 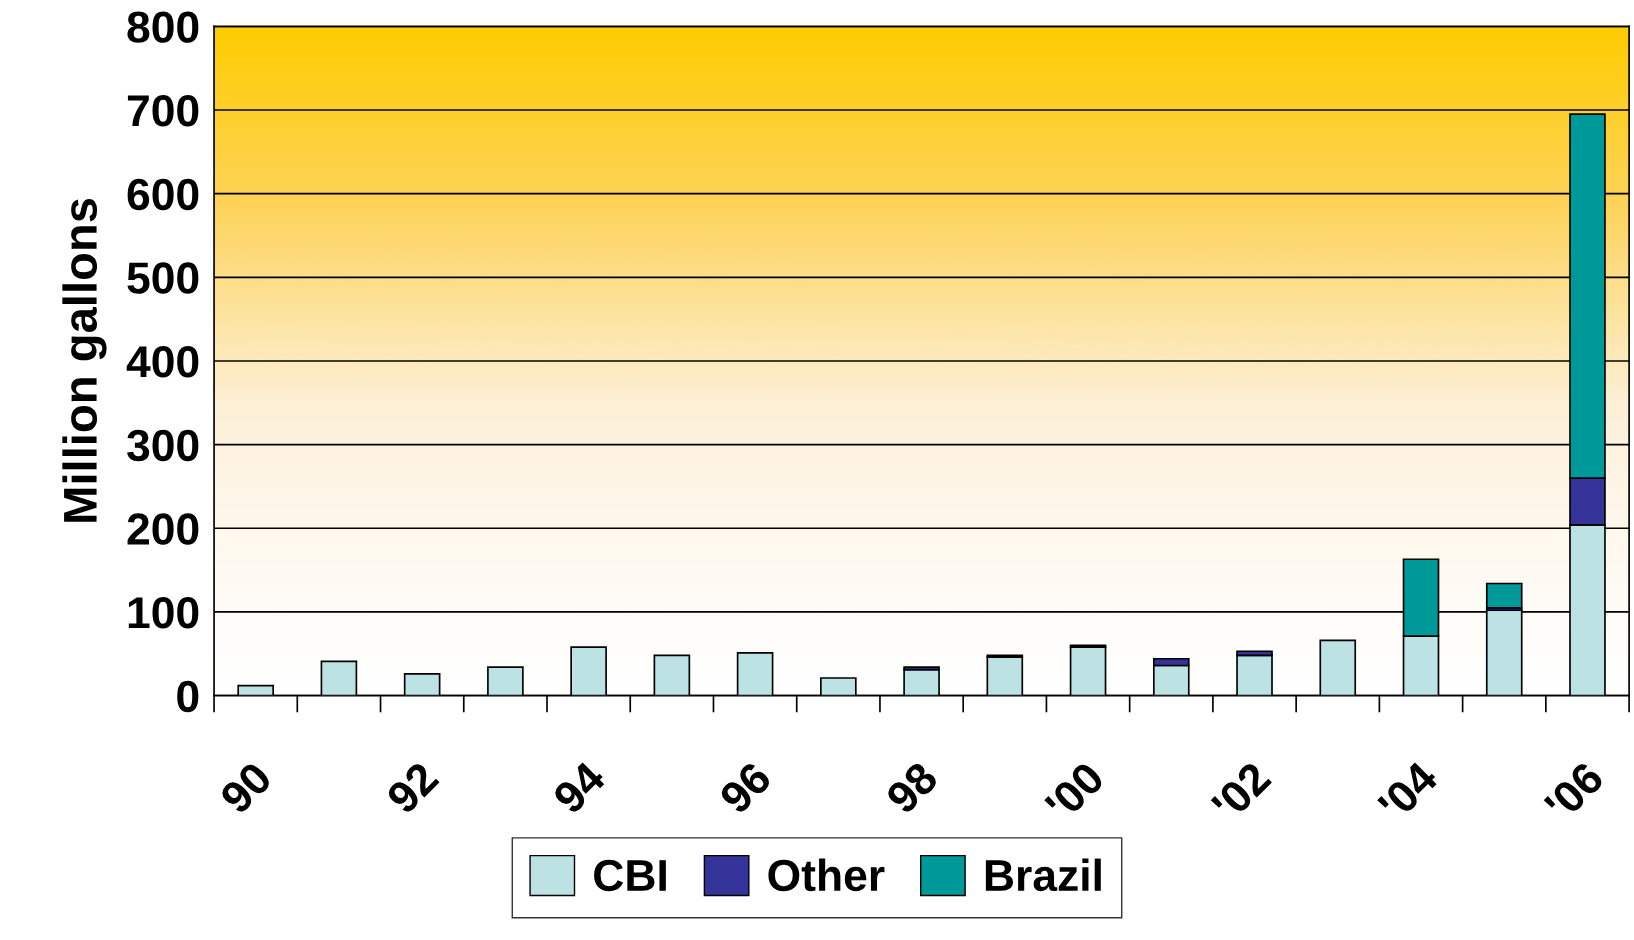 What do you see at coordinates (1074, 791) in the screenshot?
I see `x-tick-label: '00` at bounding box center [1074, 791].